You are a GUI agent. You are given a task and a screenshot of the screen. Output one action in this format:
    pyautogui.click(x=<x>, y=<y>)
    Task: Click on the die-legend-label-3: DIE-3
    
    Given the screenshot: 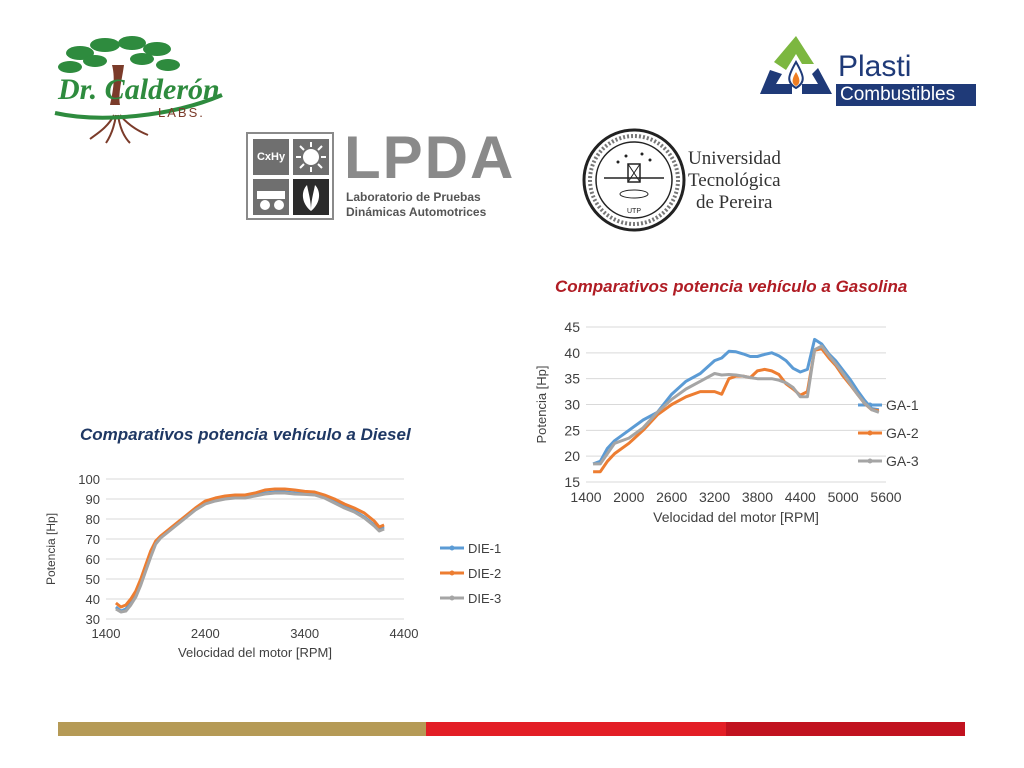 What is the action you would take?
    pyautogui.click(x=484, y=598)
    